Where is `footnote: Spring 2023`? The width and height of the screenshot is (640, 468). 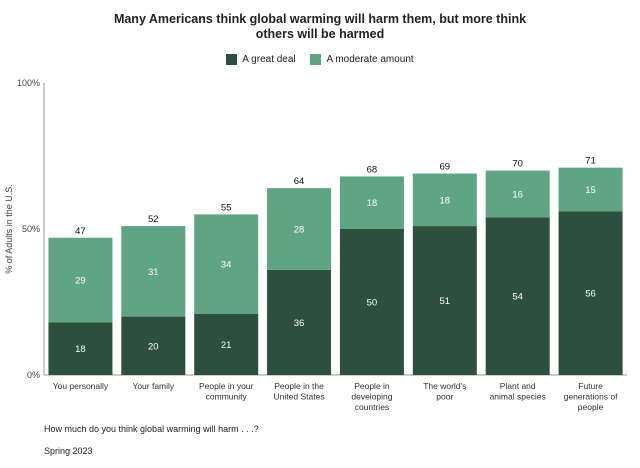 footnote: Spring 2023 is located at coordinates (68, 451).